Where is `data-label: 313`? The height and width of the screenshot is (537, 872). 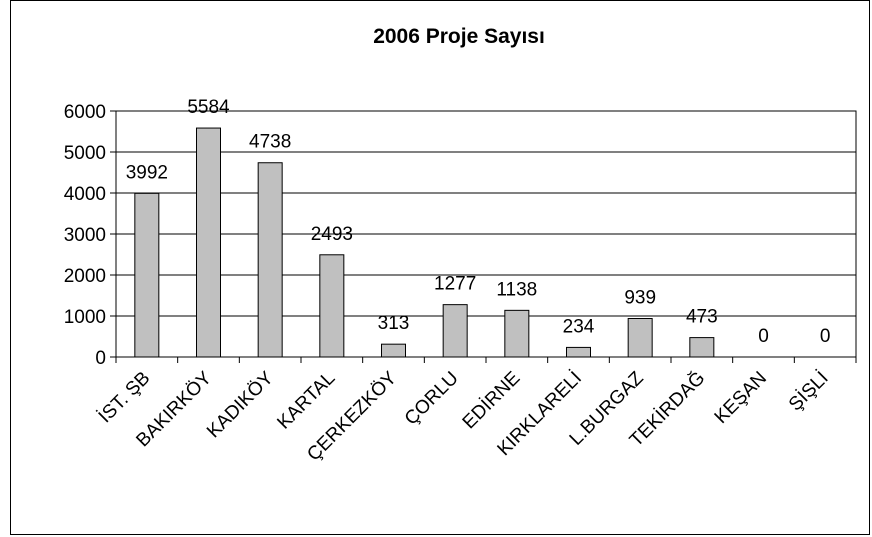
data-label: 313 is located at coordinates (394, 323).